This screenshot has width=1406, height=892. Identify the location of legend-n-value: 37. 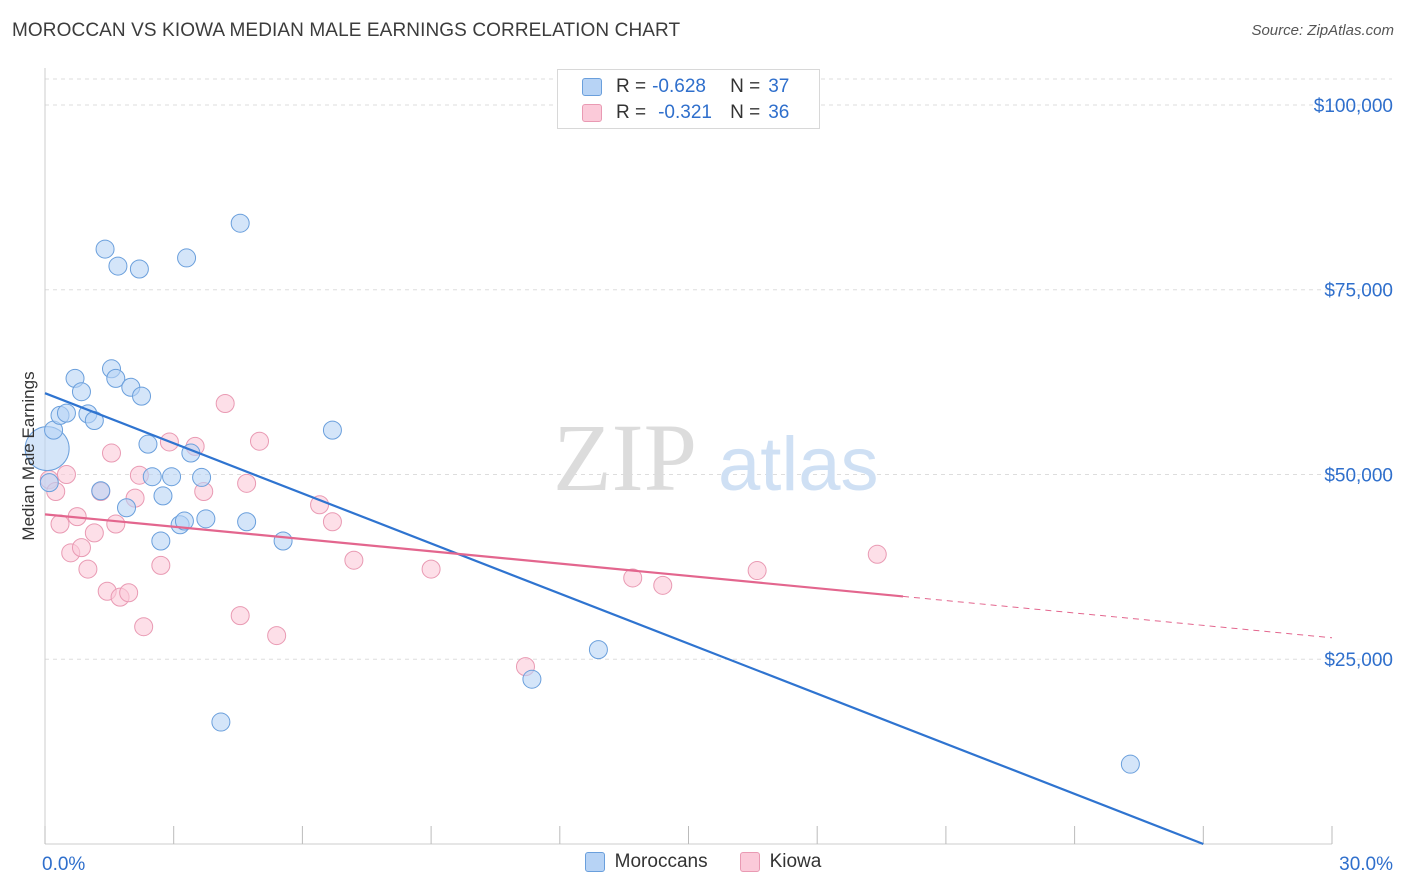
(779, 86).